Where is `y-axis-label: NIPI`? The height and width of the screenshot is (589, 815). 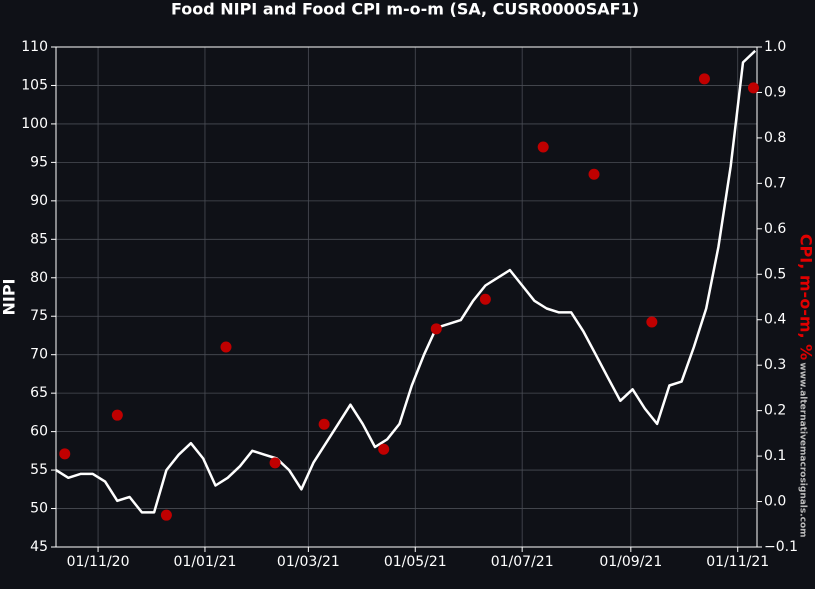 y-axis-label: NIPI is located at coordinates (9, 296).